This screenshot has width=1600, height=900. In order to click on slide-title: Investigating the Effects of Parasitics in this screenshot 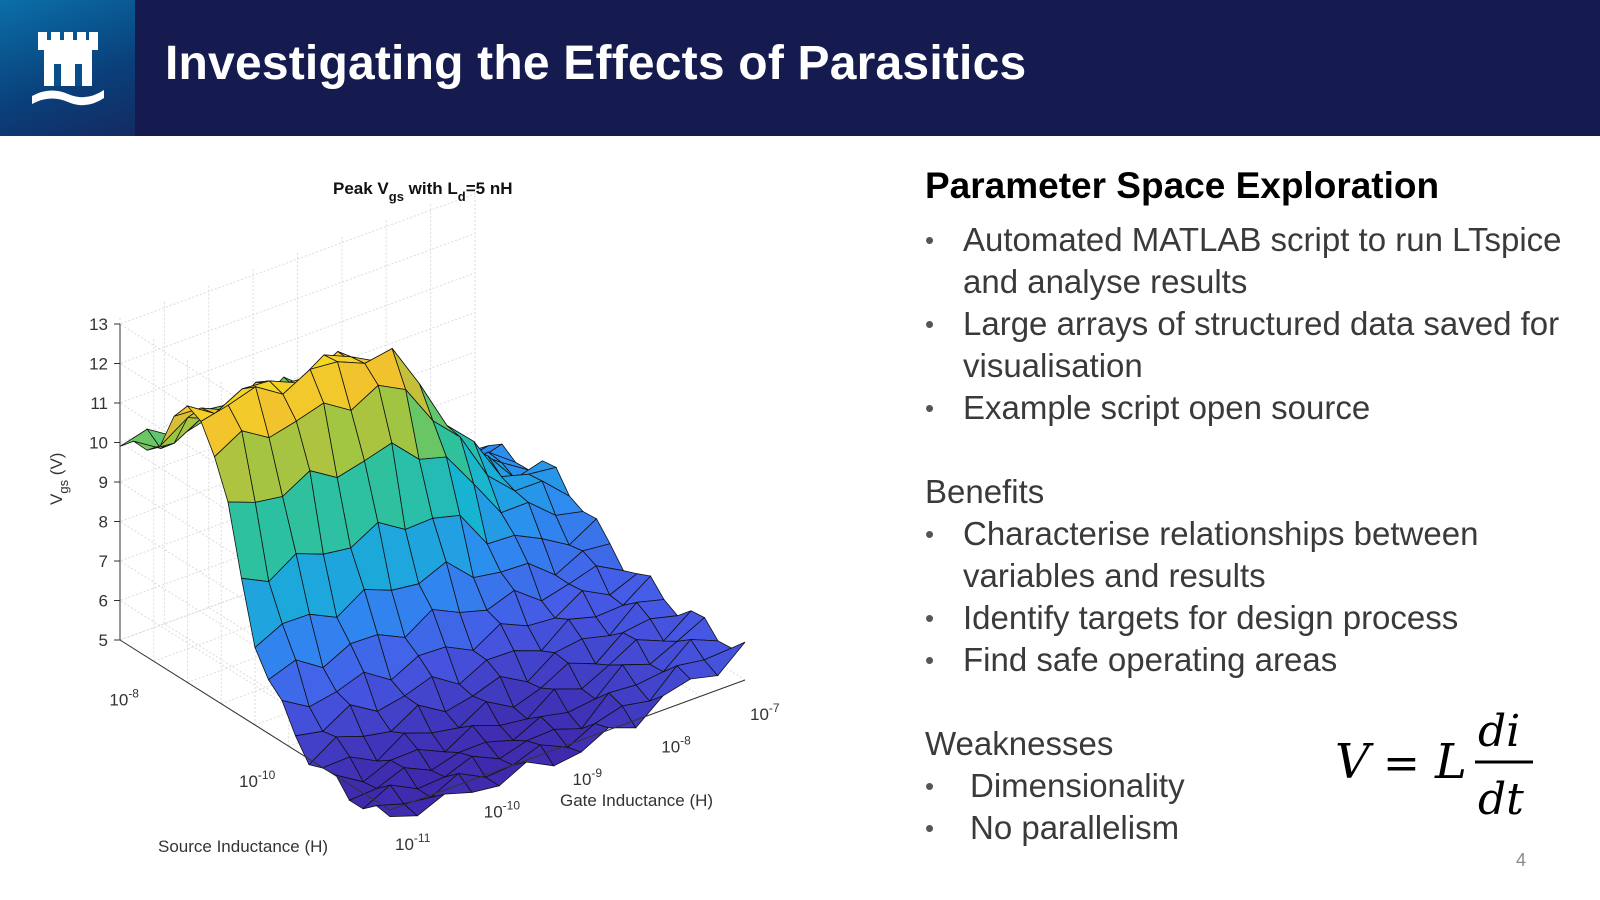, I will do `click(596, 63)`.